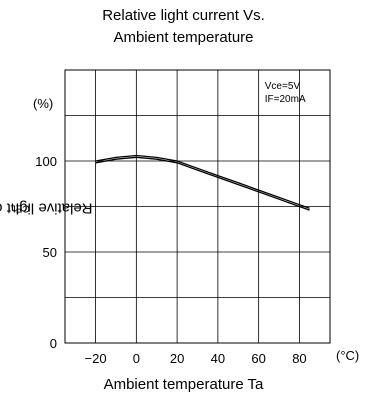 The image size is (367, 401). Describe the element at coordinates (43, 103) in the screenshot. I see `y-unit-label: (%)` at that location.